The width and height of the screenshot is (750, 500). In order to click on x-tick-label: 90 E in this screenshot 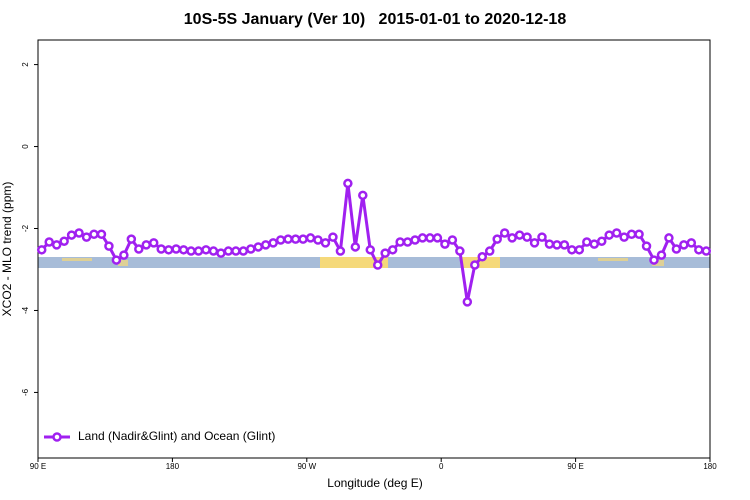, I will do `click(575, 466)`.